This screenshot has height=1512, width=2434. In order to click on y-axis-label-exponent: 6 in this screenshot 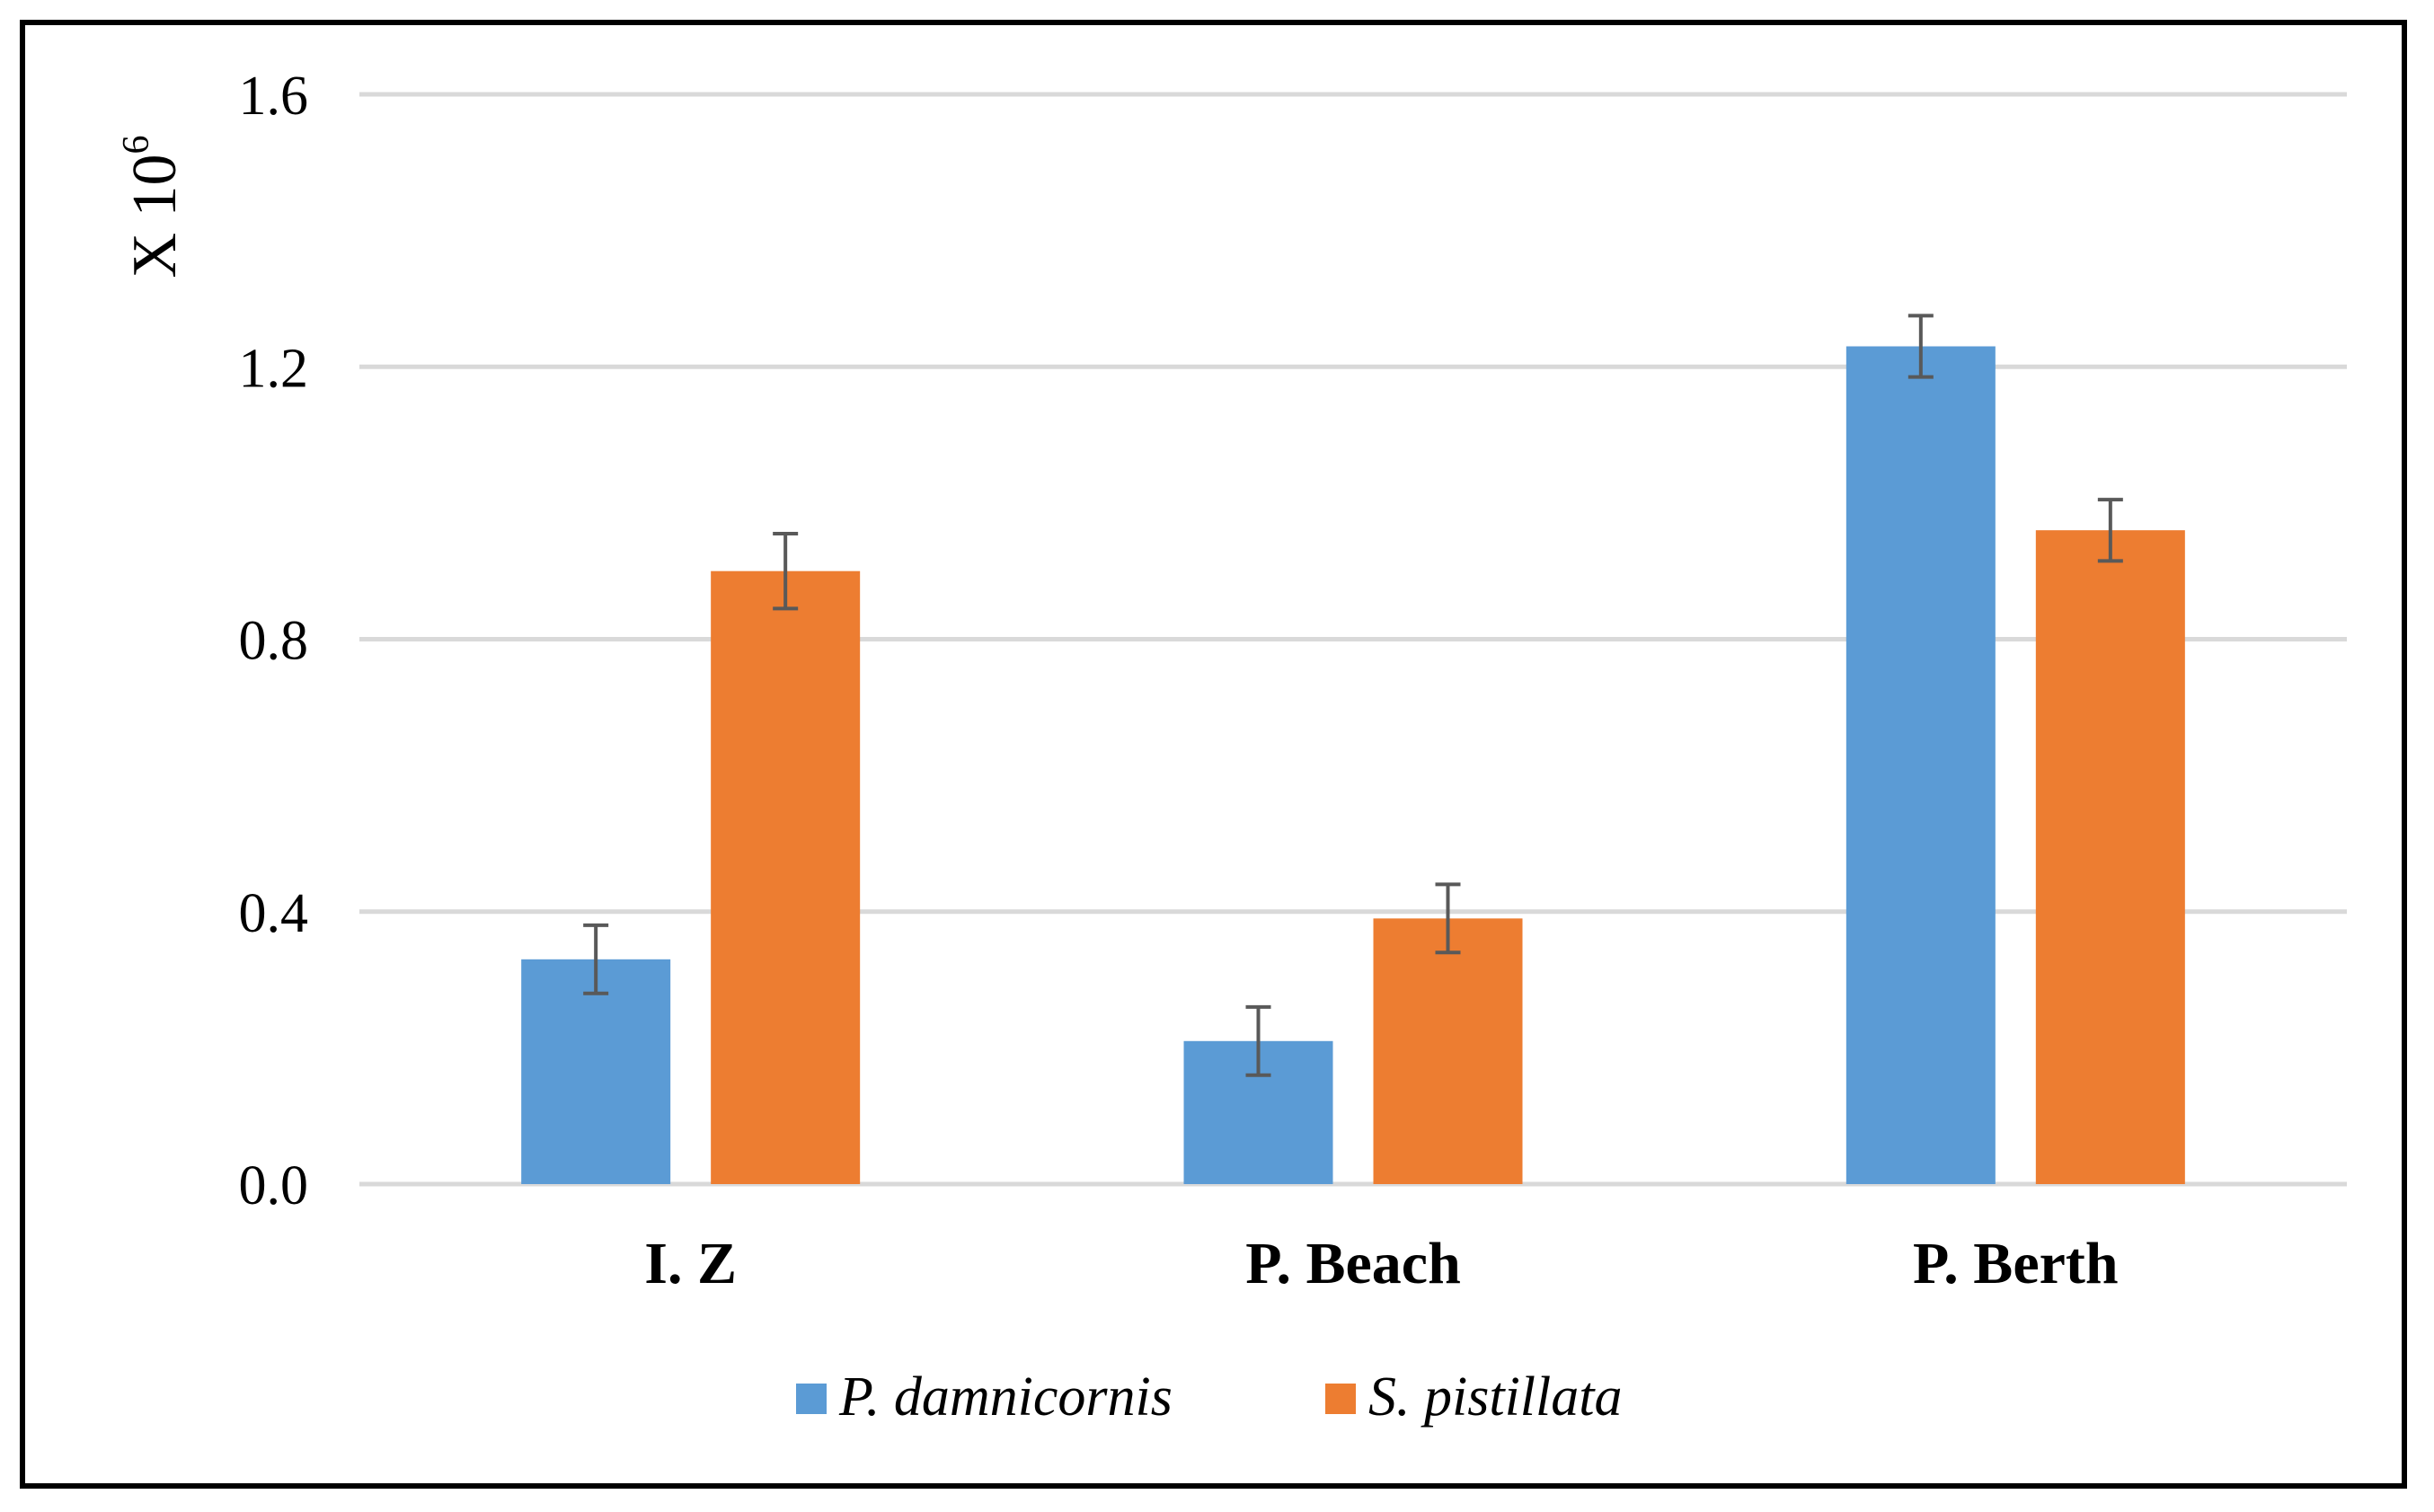, I will do `click(136, 144)`.